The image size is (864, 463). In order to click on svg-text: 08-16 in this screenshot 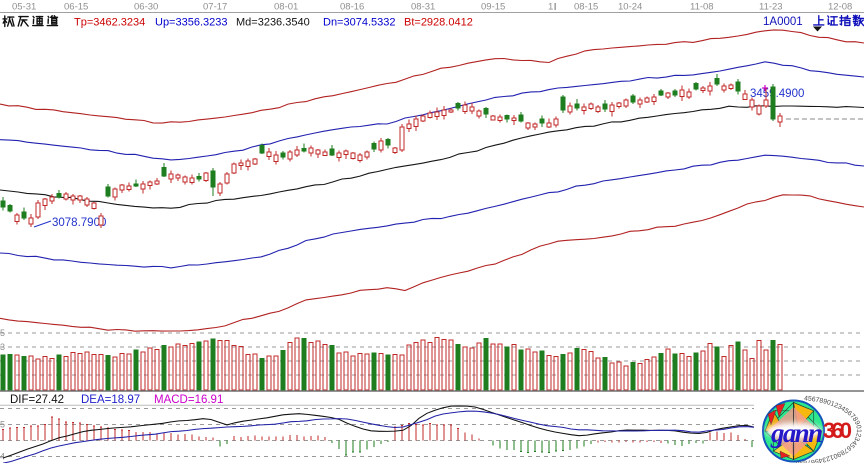, I will do `click(352, 7)`.